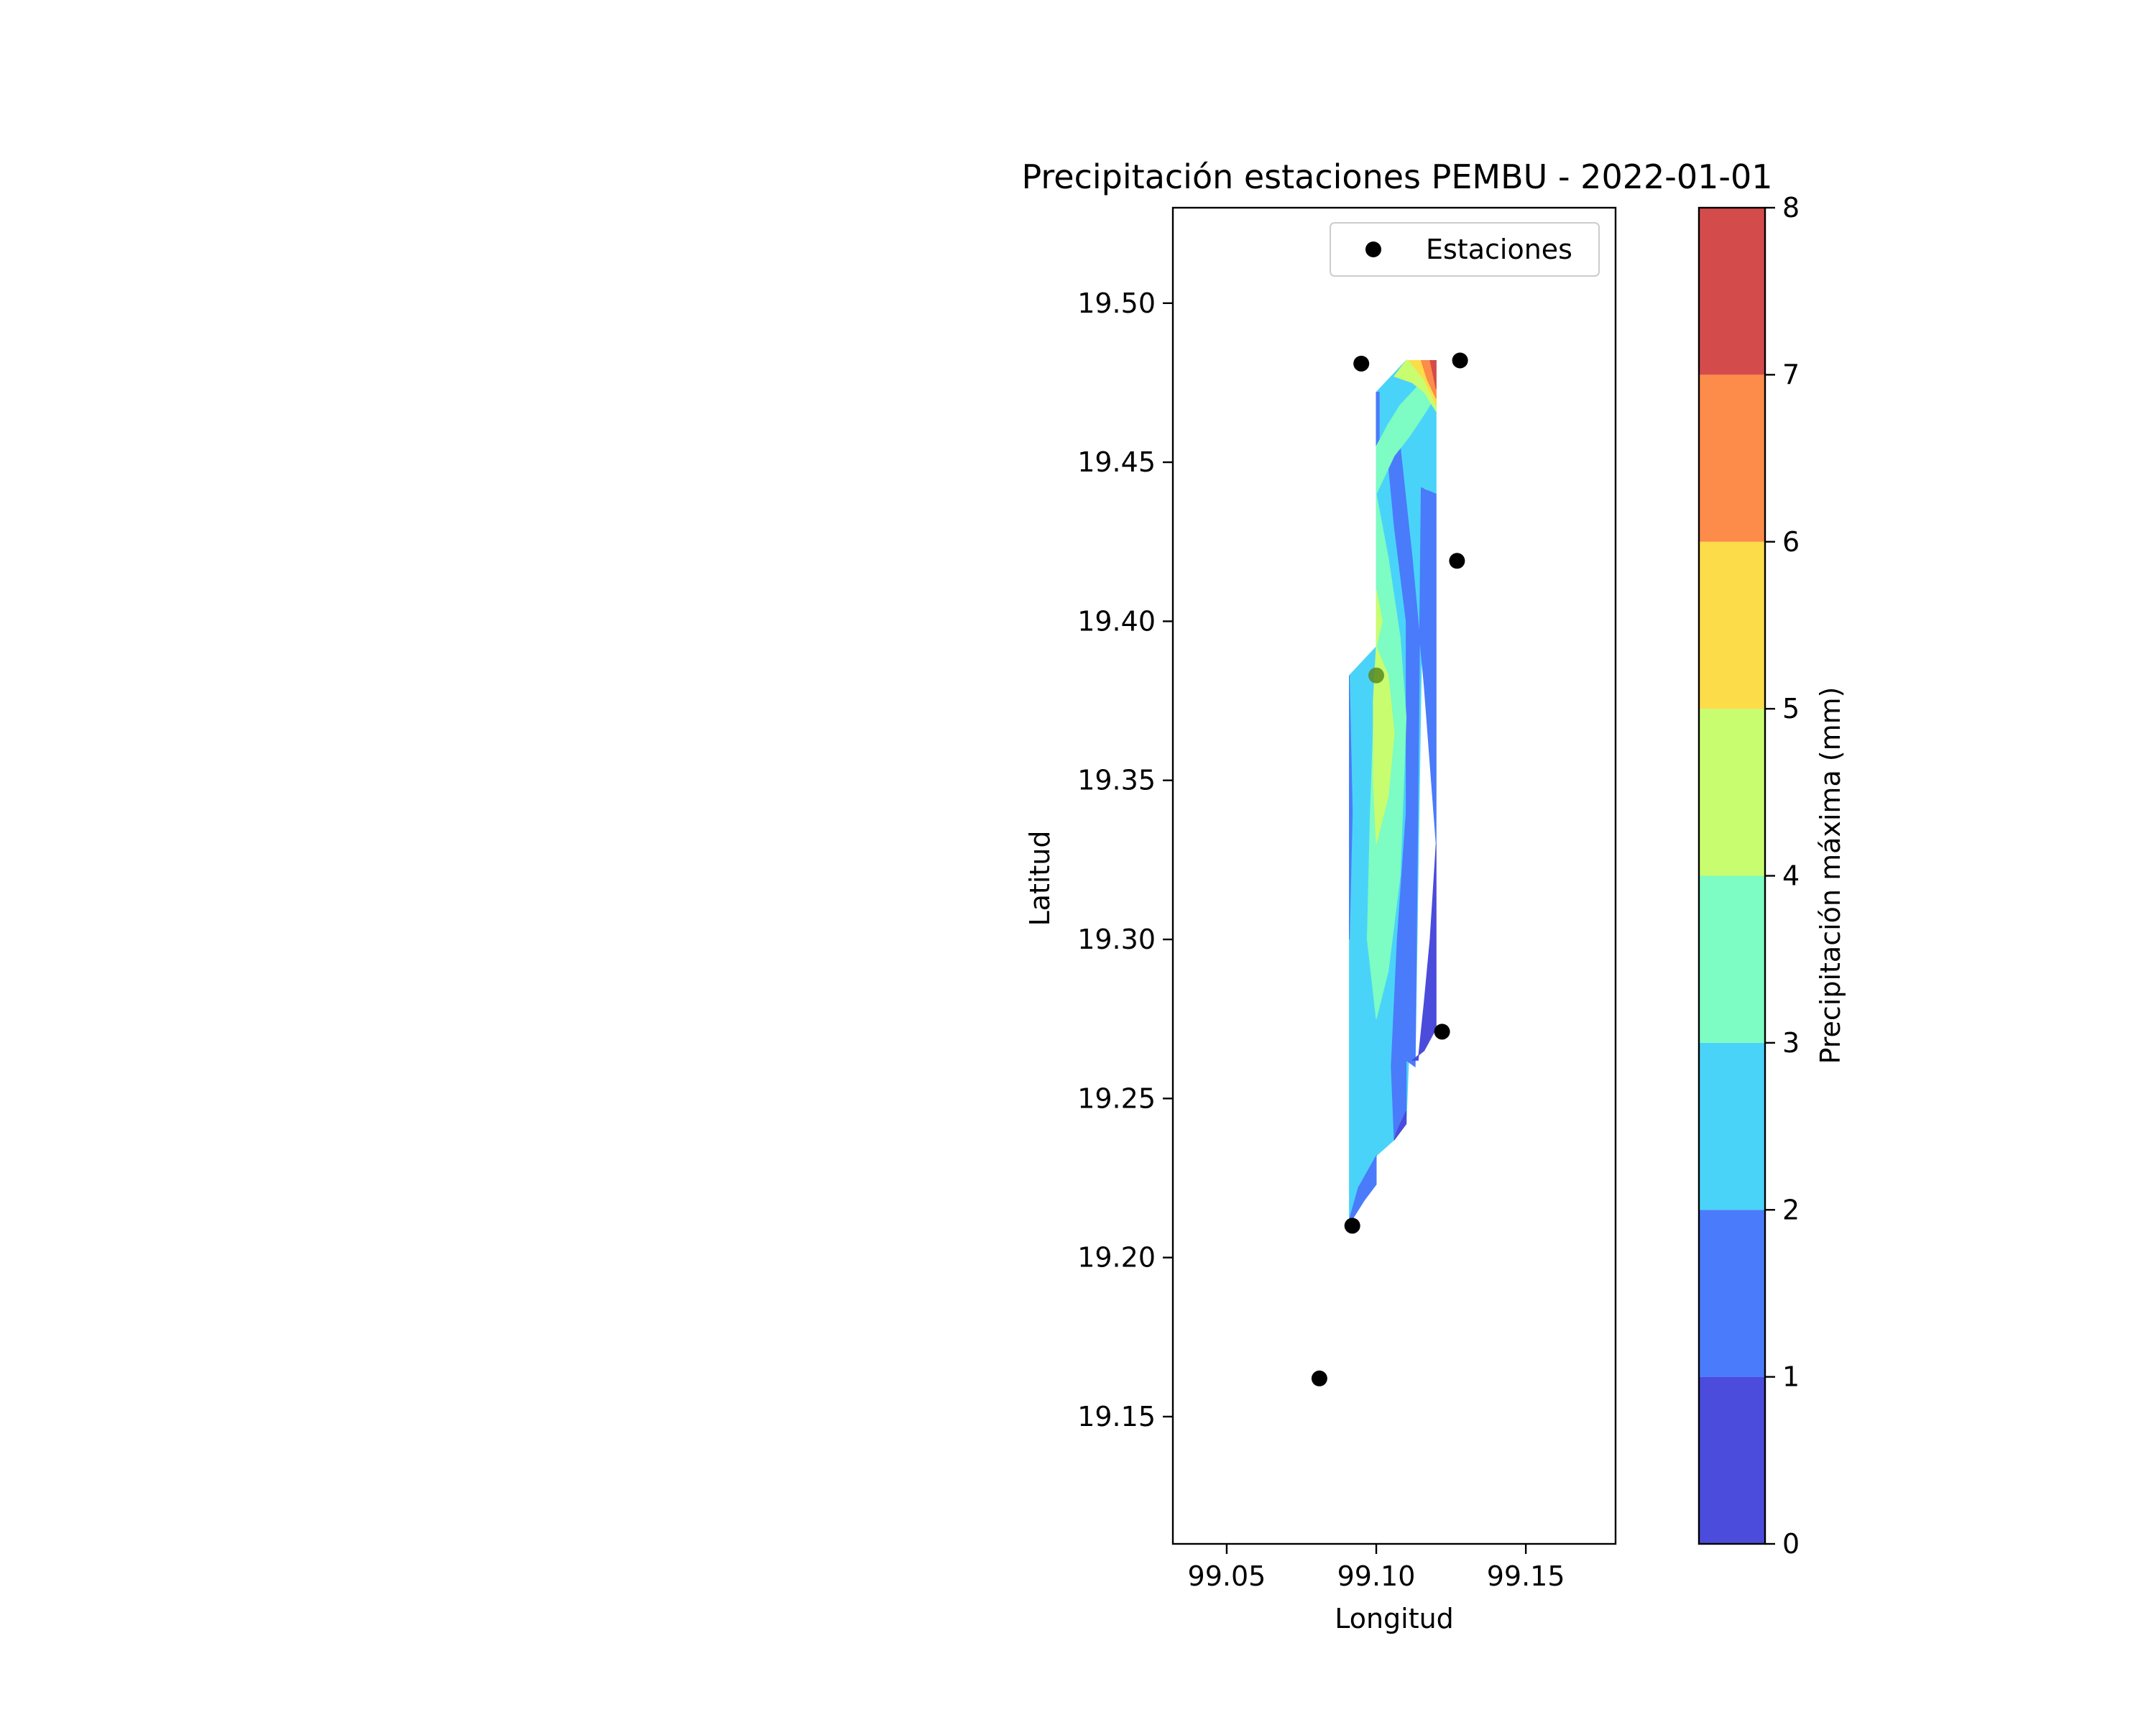 This screenshot has width=2156, height=1725. I want to click on legend-box, so click(1465, 249).